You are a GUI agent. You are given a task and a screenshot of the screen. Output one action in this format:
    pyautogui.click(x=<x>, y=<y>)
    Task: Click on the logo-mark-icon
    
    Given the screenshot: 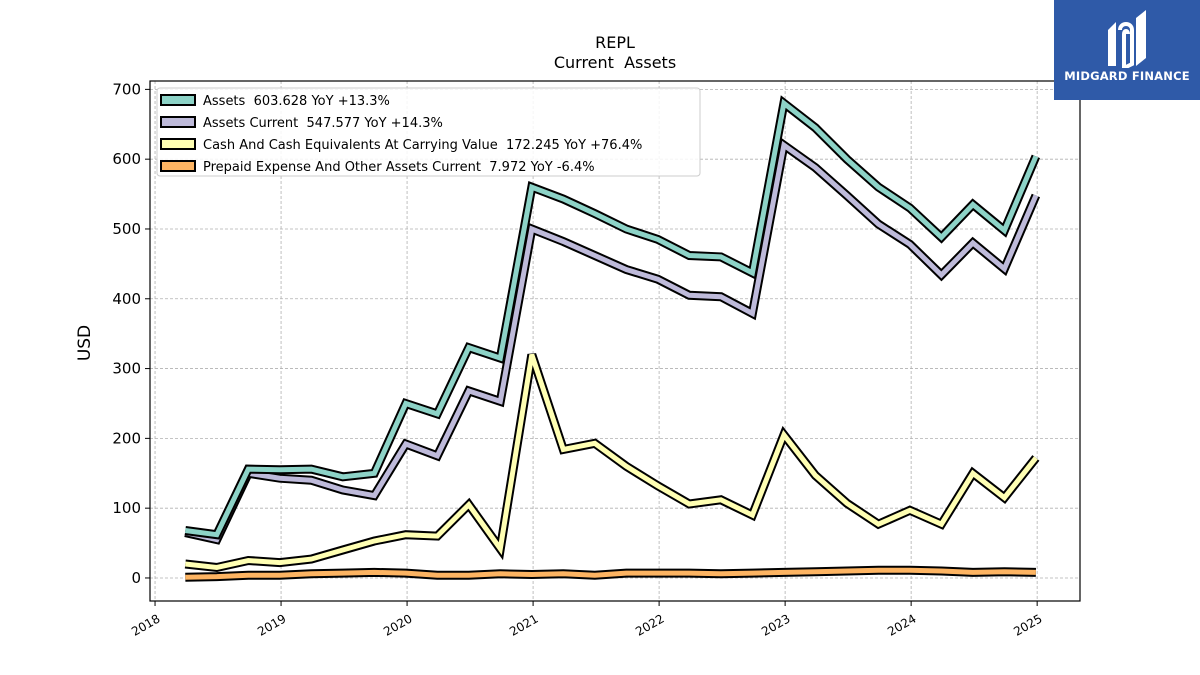 What is the action you would take?
    pyautogui.click(x=1127, y=39)
    